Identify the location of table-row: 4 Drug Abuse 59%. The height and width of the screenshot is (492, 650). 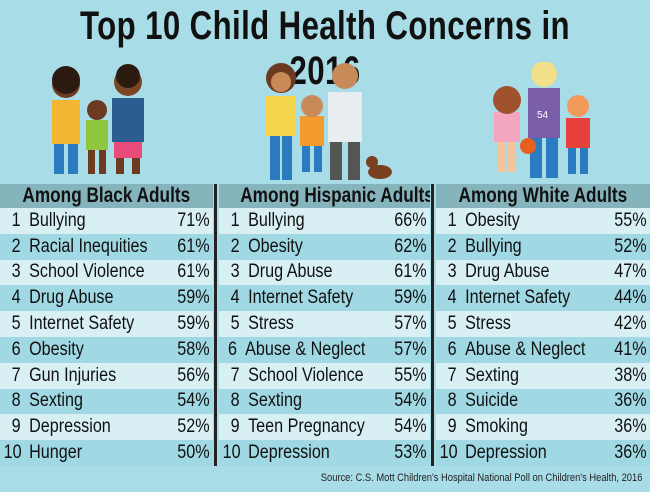
(106, 298).